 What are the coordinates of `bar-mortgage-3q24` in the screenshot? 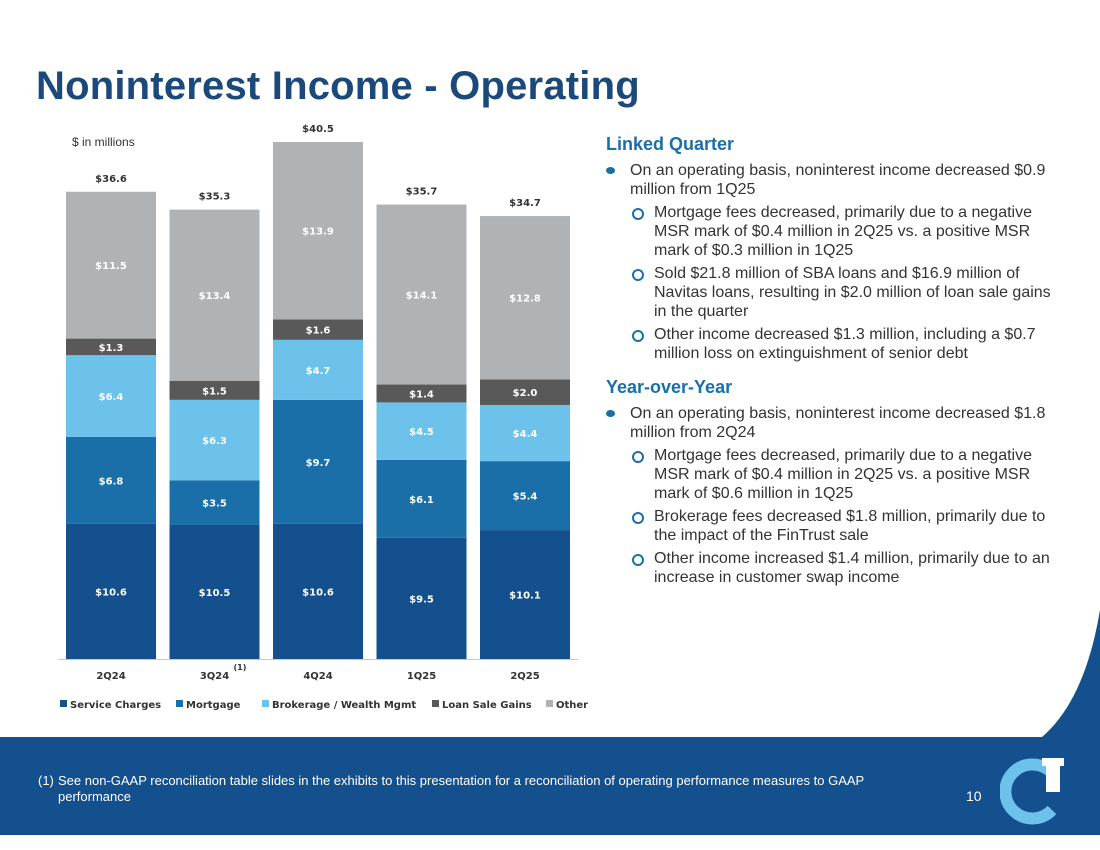 It's located at (214, 502).